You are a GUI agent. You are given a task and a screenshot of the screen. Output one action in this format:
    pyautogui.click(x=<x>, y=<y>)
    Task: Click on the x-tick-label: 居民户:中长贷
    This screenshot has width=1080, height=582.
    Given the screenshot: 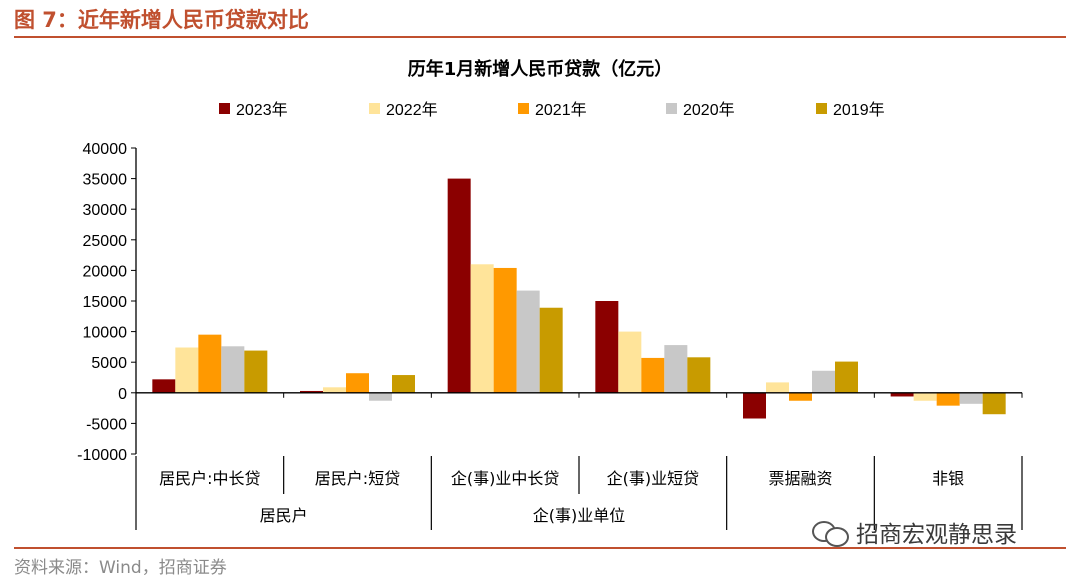 What is the action you would take?
    pyautogui.click(x=209, y=478)
    